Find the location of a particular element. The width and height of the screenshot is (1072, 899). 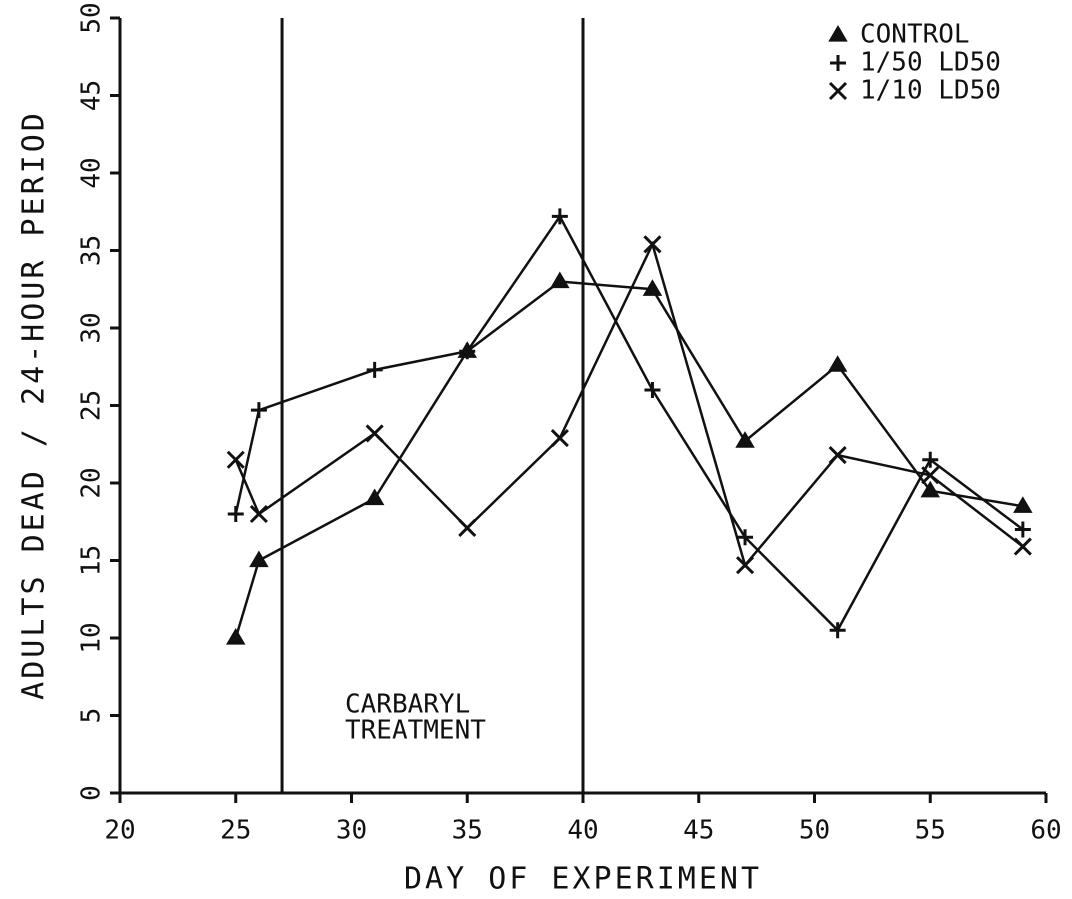

y-tick-label: 30 is located at coordinates (92, 327).